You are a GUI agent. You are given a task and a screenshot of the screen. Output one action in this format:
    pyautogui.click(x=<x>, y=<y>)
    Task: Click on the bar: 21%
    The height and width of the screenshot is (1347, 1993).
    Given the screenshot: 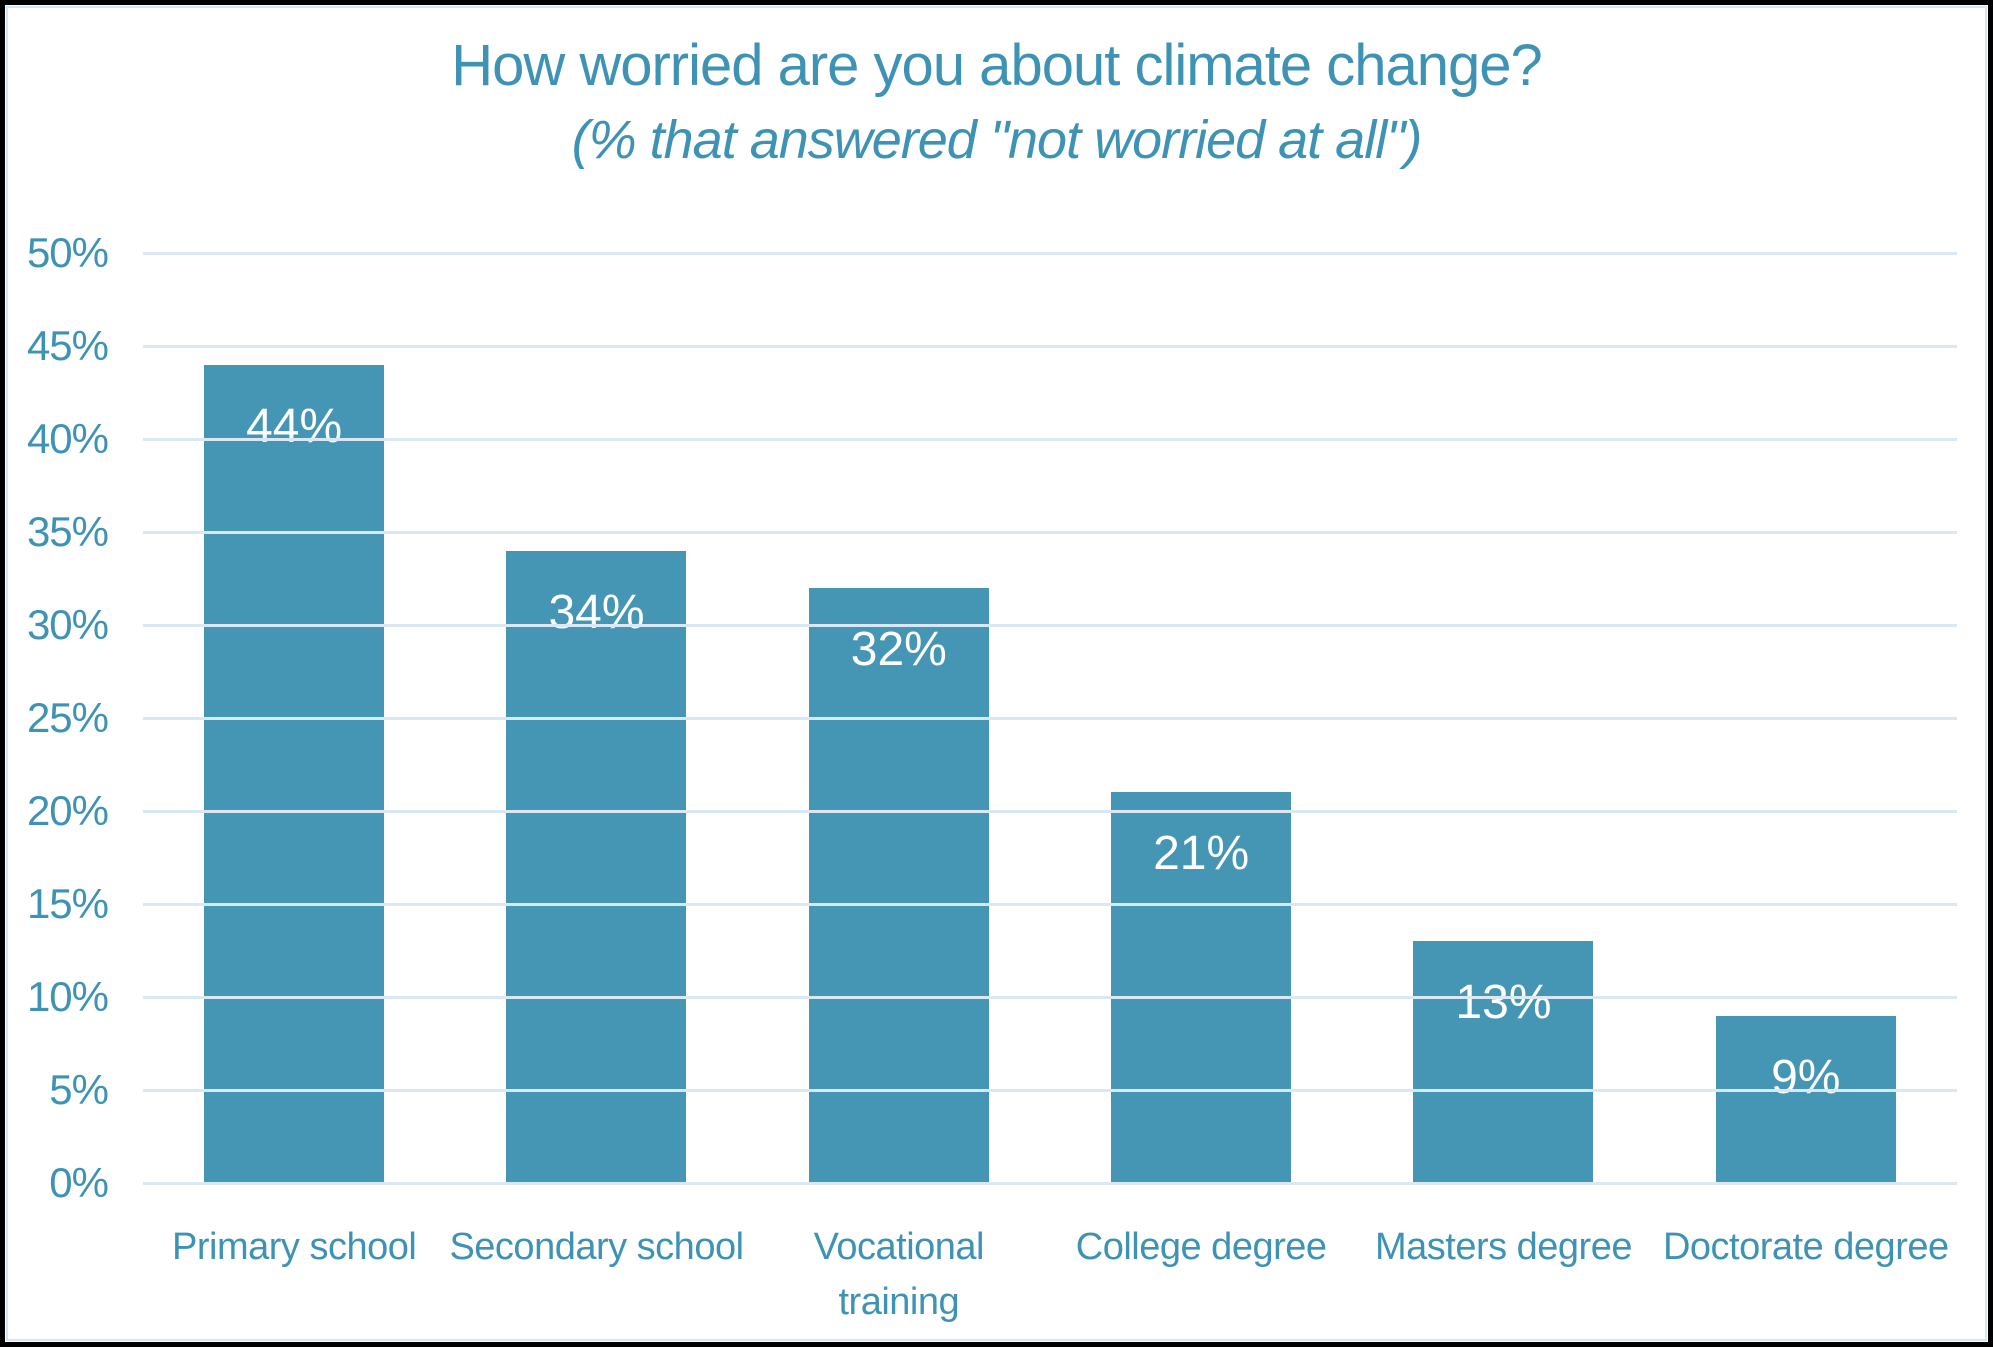 What is the action you would take?
    pyautogui.click(x=1201, y=987)
    